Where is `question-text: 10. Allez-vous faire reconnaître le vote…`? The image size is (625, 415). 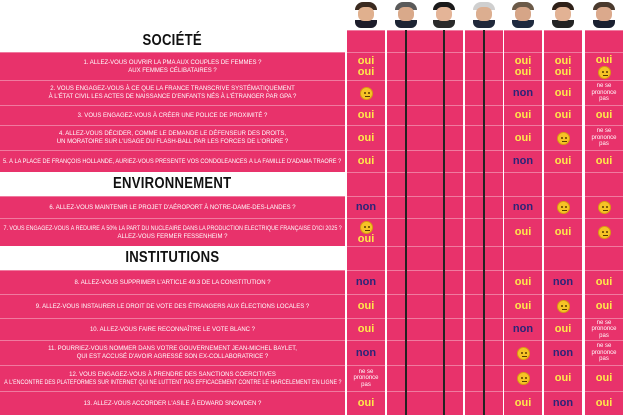
question-text: 10. Allez-vous faire reconnaître le vote… is located at coordinates (172, 329).